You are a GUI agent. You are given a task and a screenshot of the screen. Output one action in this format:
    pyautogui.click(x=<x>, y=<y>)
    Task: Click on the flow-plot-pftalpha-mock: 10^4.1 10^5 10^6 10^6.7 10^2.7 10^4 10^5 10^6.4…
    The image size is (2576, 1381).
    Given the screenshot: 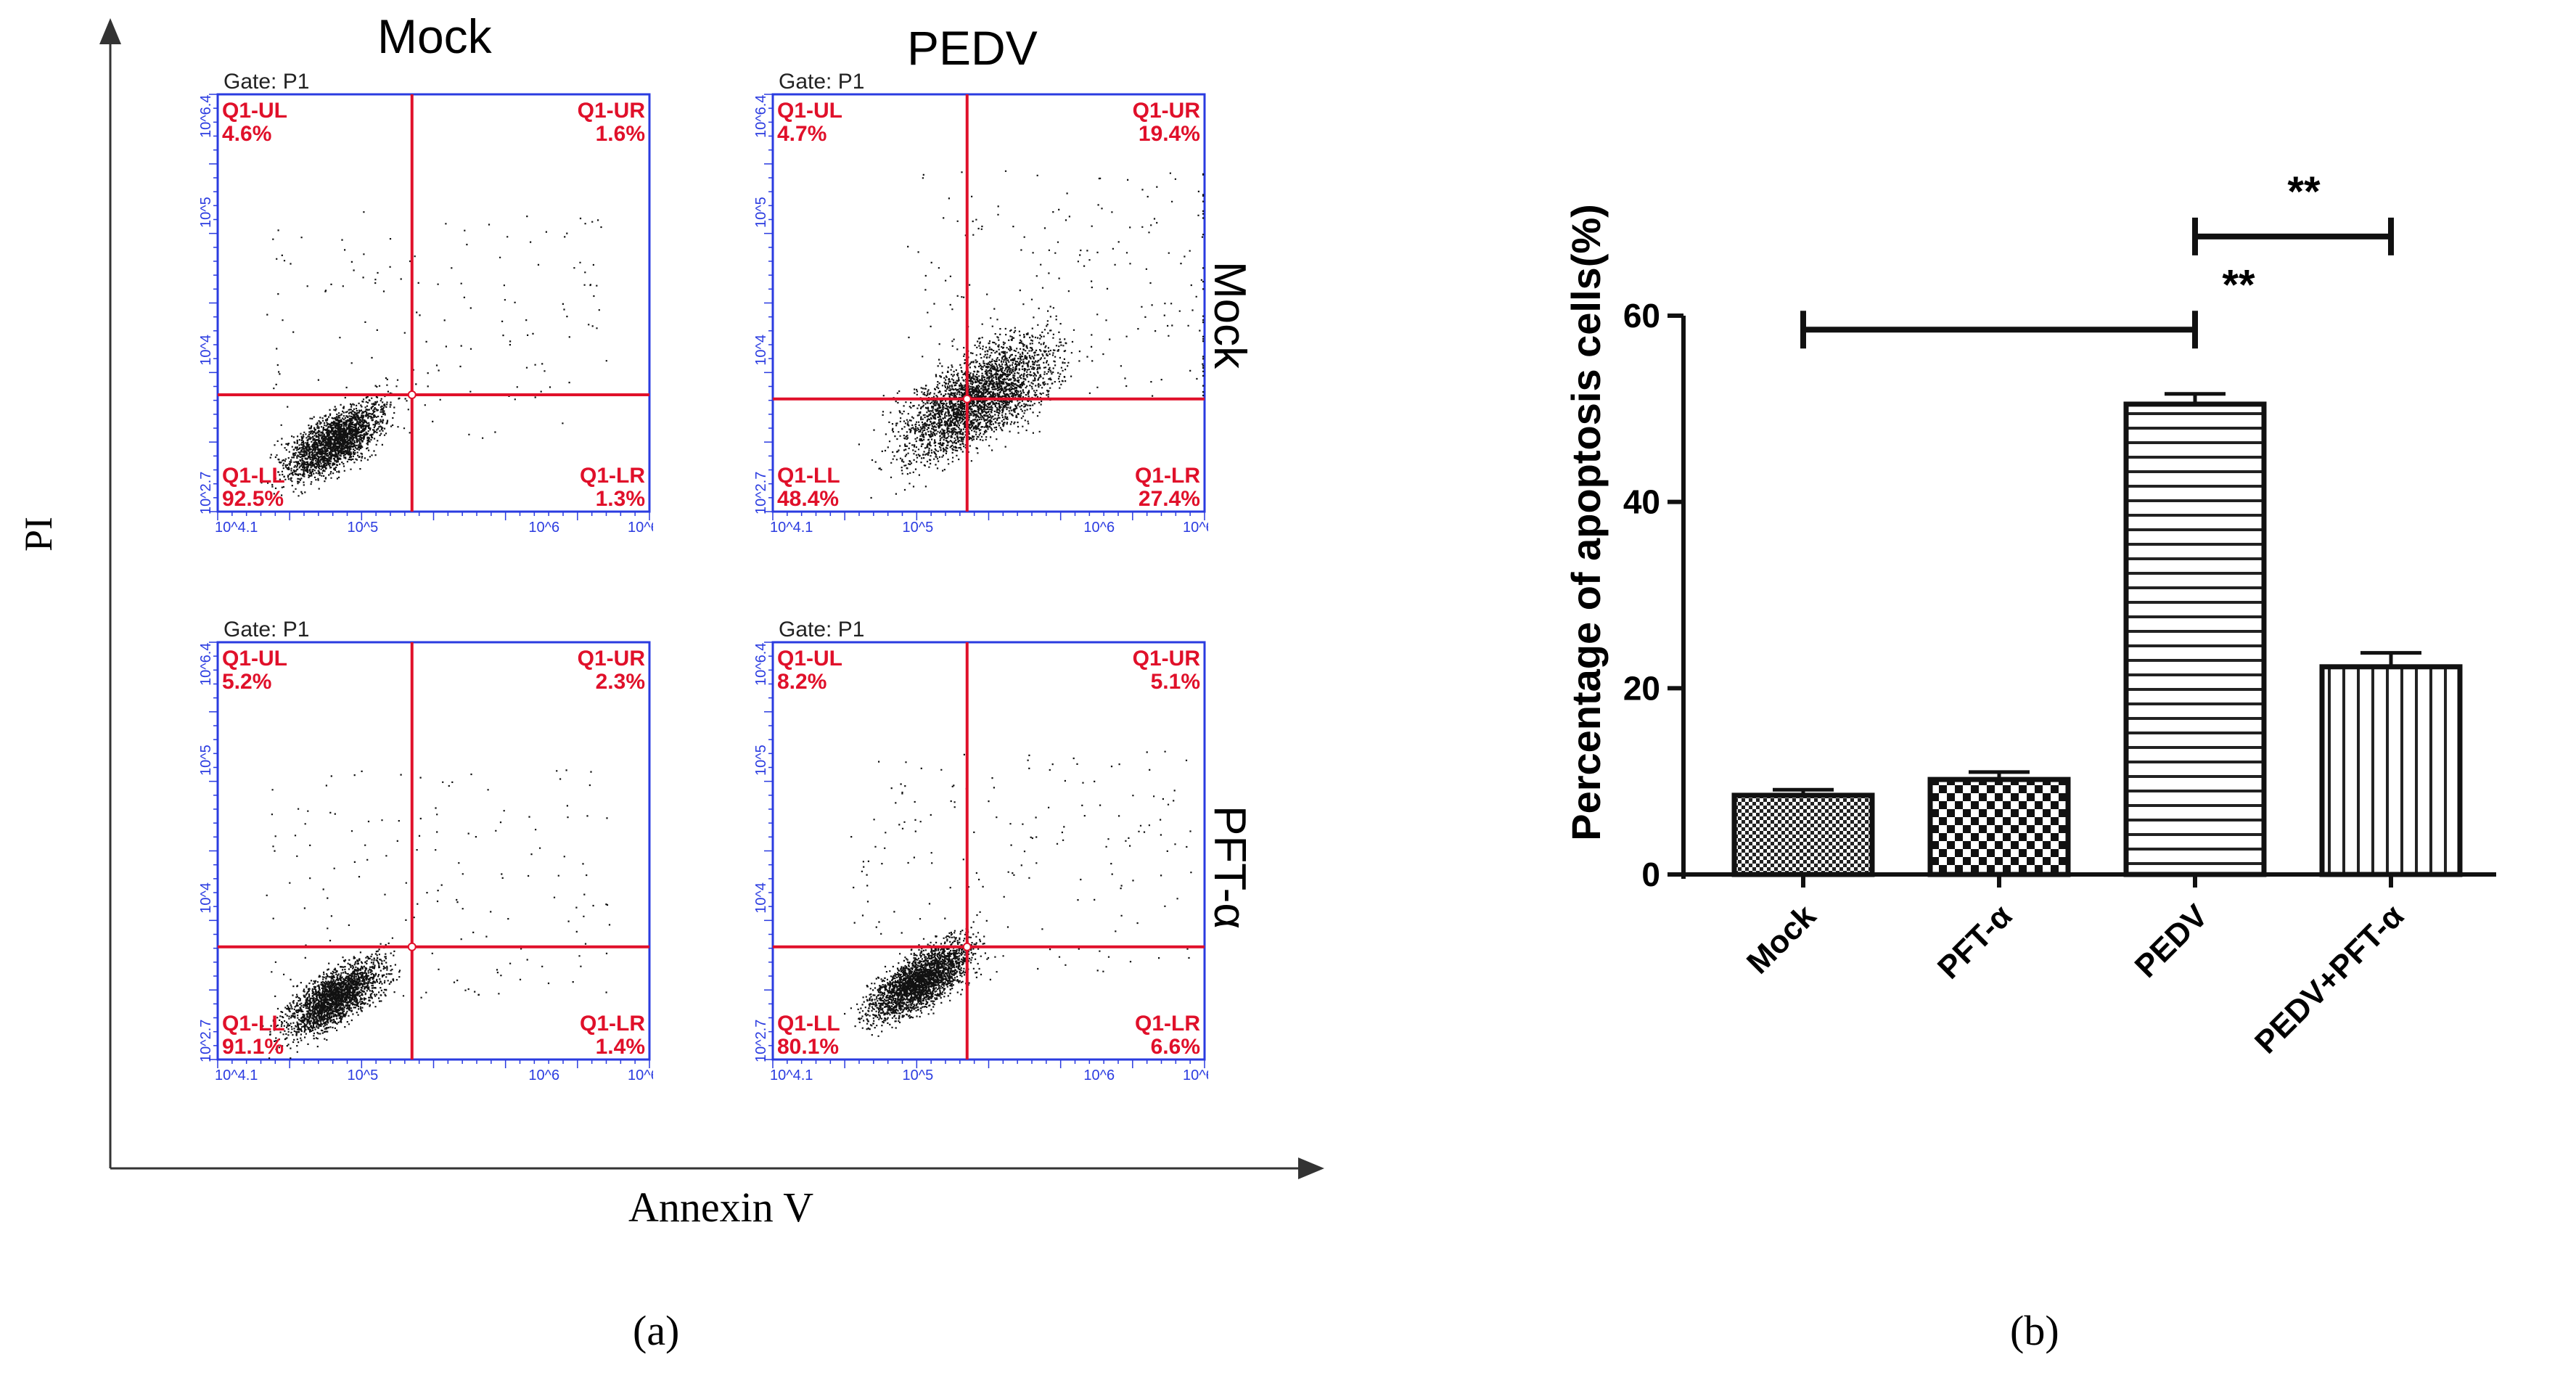 What is the action you would take?
    pyautogui.click(x=422, y=849)
    